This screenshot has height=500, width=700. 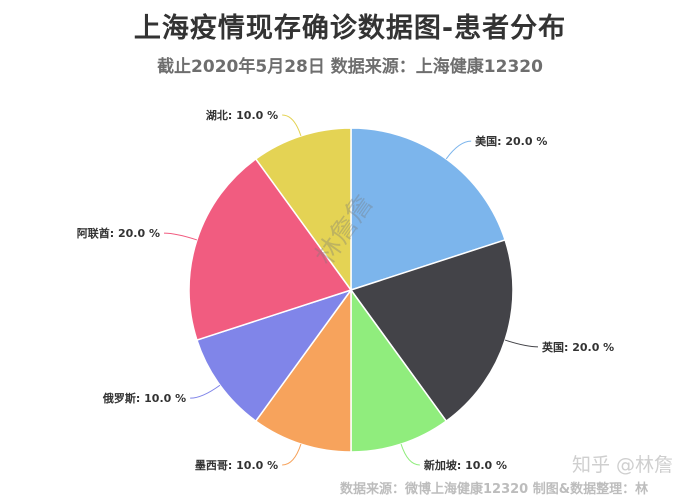 I want to click on pie-label-4: 俄罗斯: 10.0 %, so click(x=144, y=398).